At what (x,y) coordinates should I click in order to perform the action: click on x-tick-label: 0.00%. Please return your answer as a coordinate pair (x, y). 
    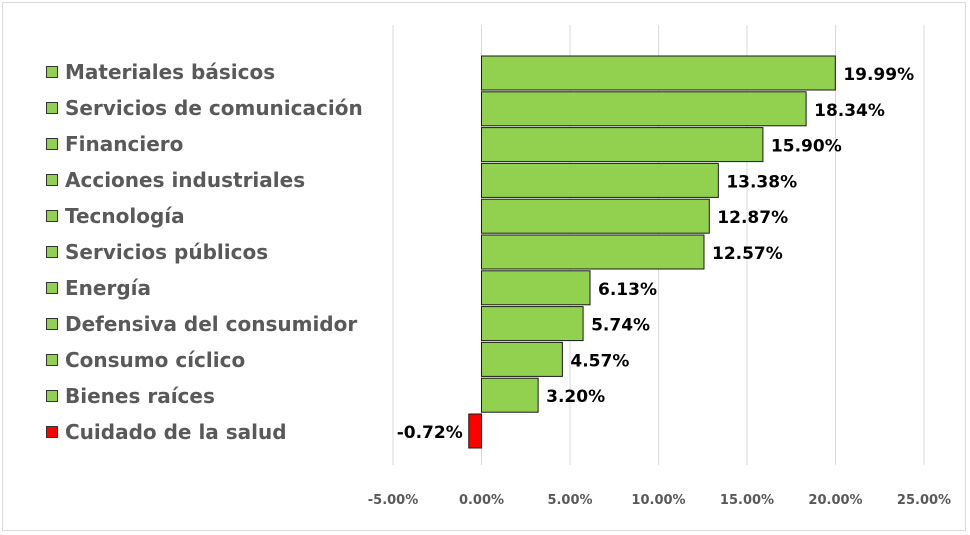
    Looking at the image, I should click on (481, 500).